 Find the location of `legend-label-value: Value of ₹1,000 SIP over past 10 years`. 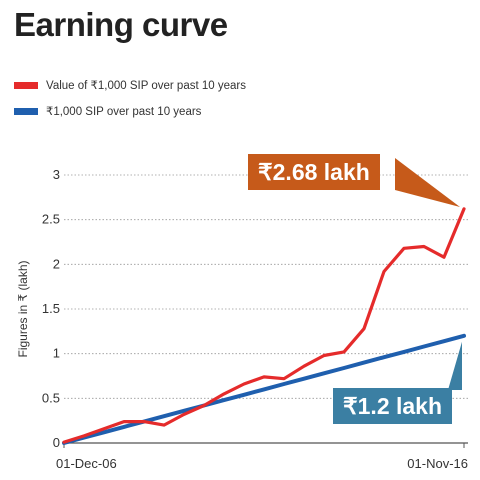

legend-label-value: Value of ₹1,000 SIP over past 10 years is located at coordinates (146, 86).